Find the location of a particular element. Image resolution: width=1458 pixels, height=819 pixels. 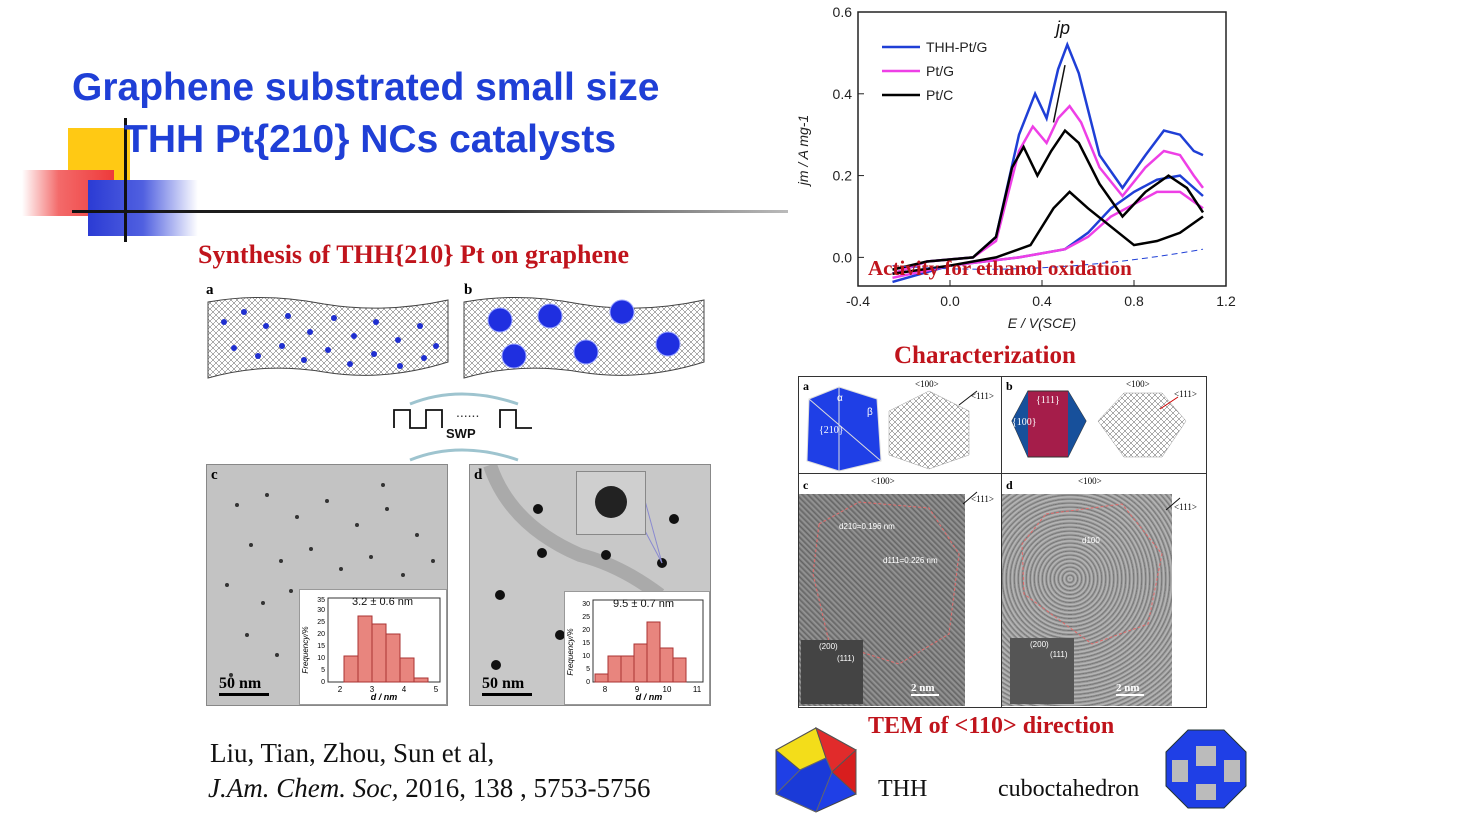

particle-inset-dot is located at coordinates (611, 502).